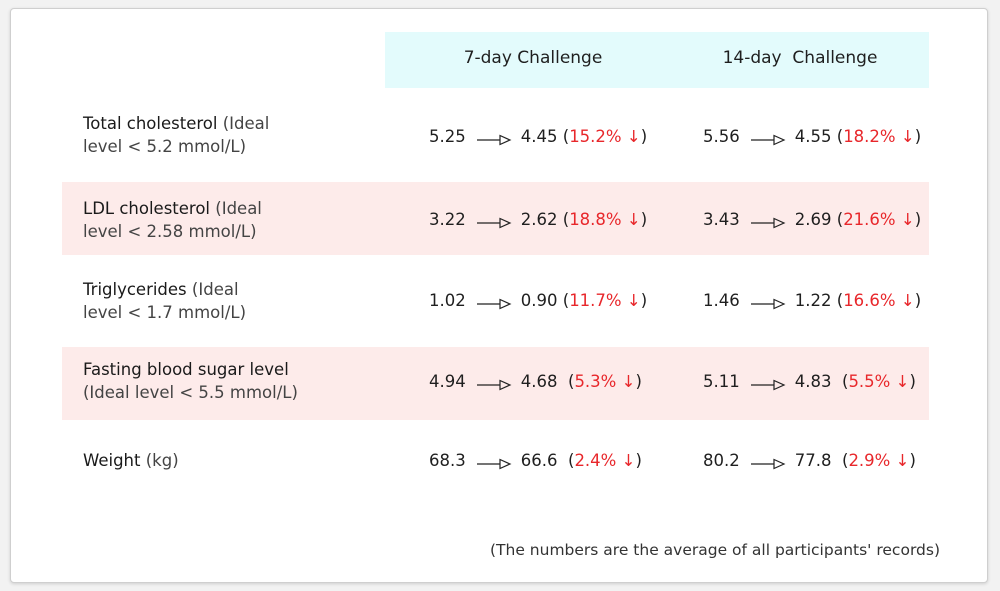 The height and width of the screenshot is (591, 1000). Describe the element at coordinates (721, 460) in the screenshot. I see `value-before: 80.2` at that location.